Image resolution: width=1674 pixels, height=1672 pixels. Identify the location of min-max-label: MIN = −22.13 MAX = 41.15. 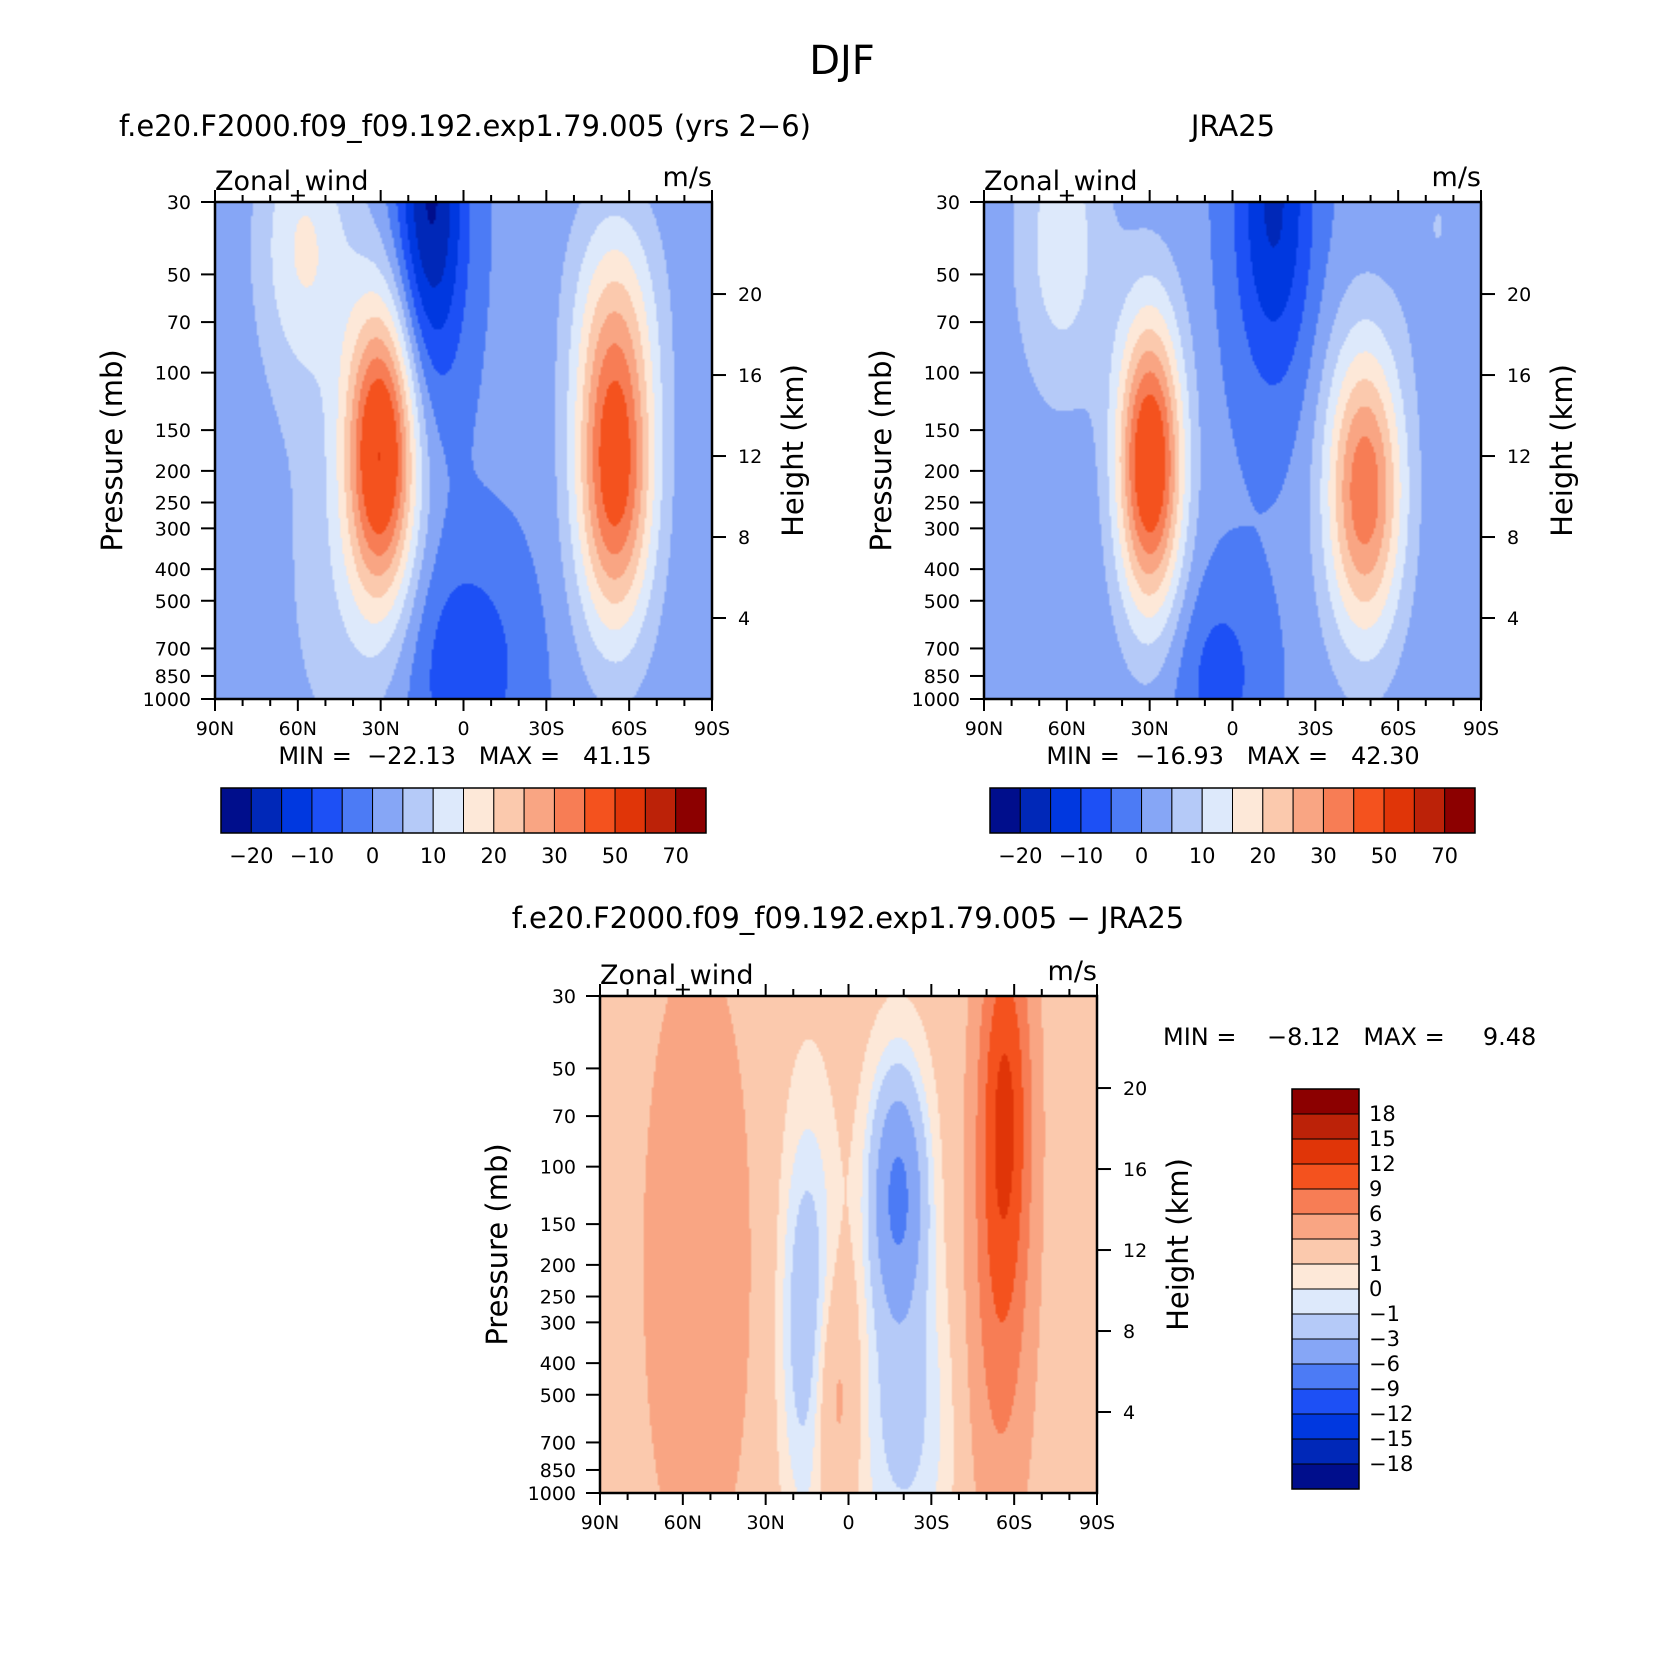
(464, 756).